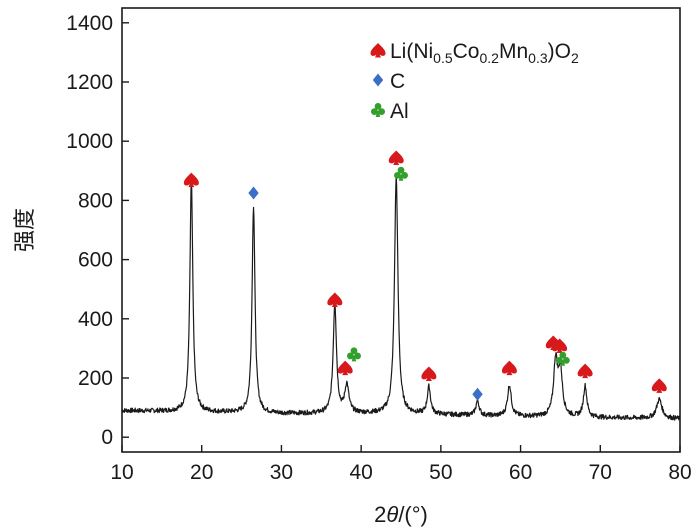 The height and width of the screenshot is (528, 700). What do you see at coordinates (95, 200) in the screenshot?
I see `y-tick-label: 800` at bounding box center [95, 200].